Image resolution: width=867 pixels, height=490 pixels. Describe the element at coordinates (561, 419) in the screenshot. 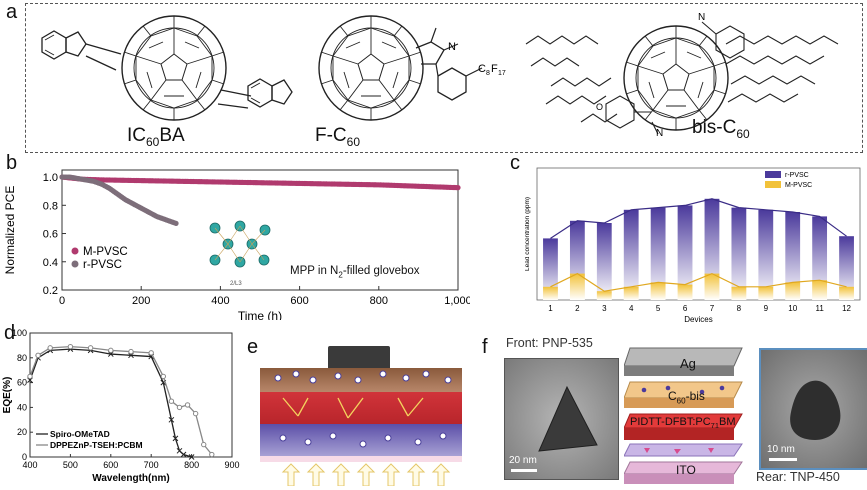

I see `front-tem-image: 20 nm` at that location.